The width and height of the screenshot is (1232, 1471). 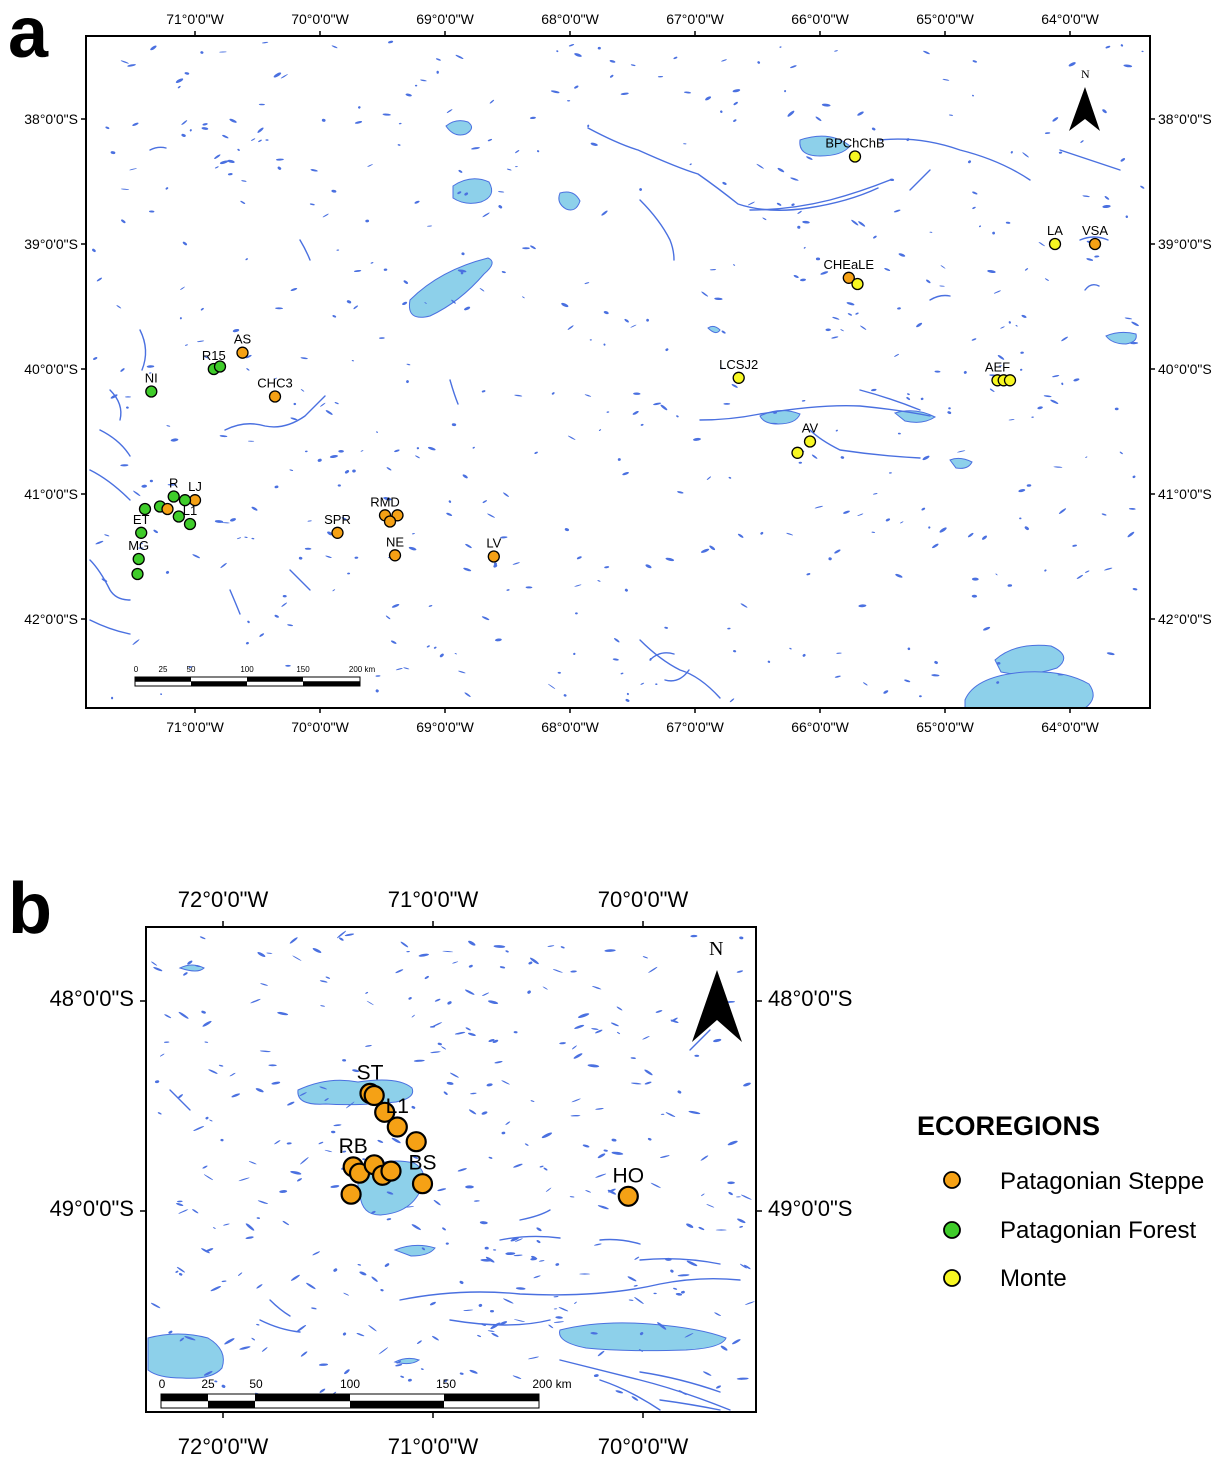 I want to click on site-label: R15, so click(x=214, y=355).